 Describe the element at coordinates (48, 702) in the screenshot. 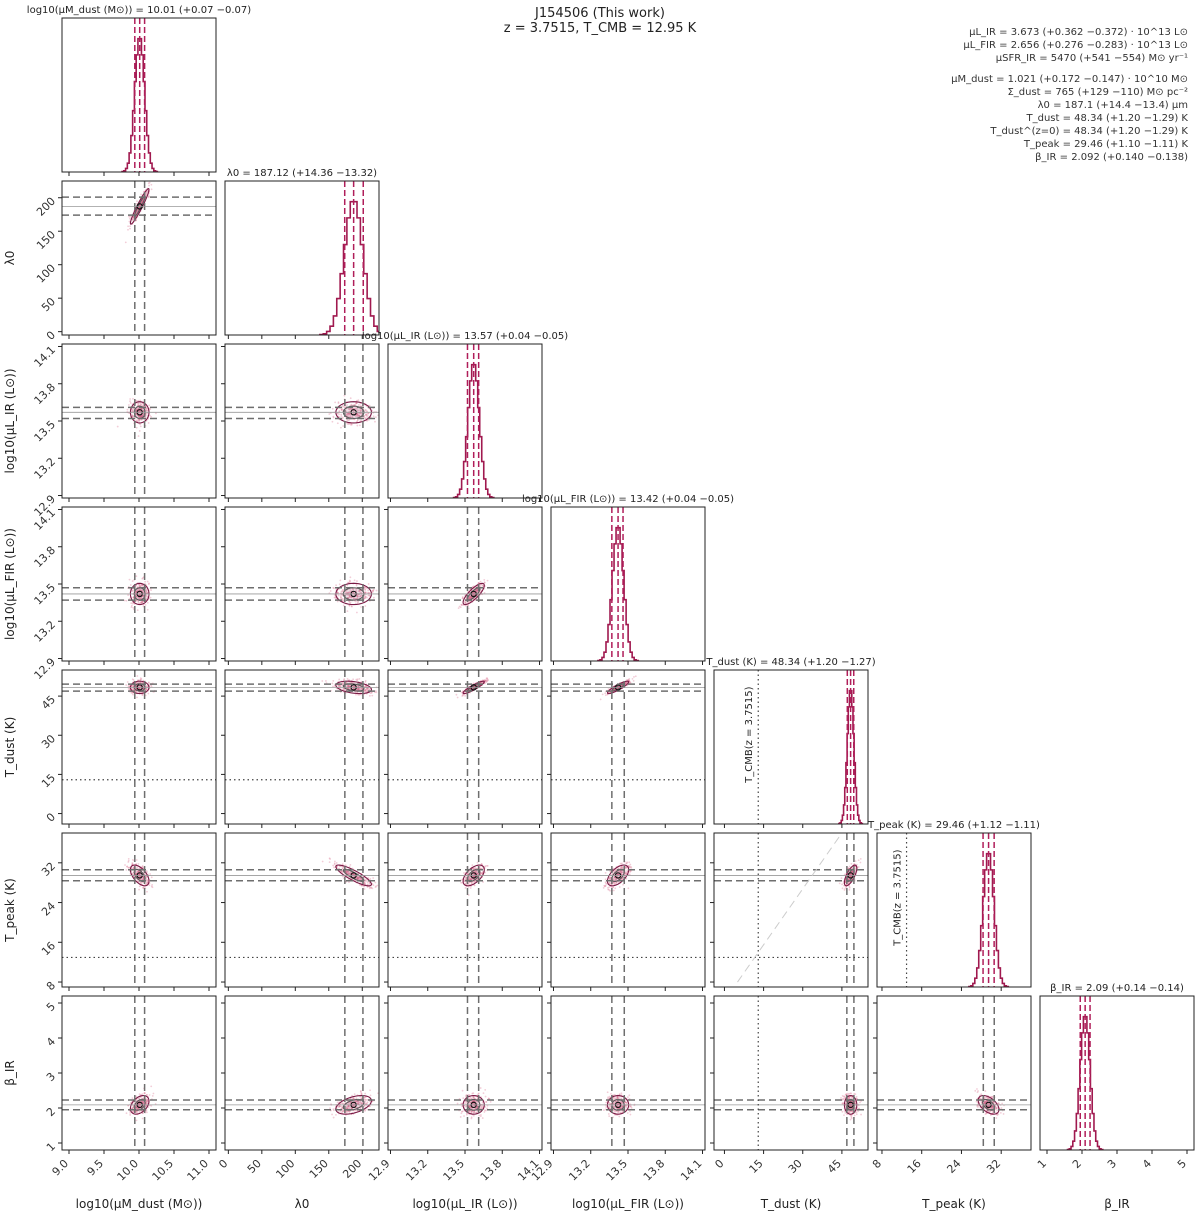

I see `y-tick-label: 45` at that location.